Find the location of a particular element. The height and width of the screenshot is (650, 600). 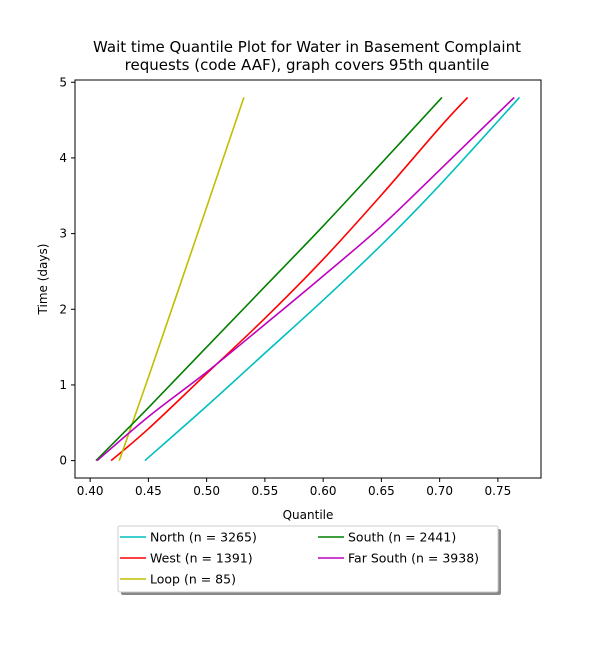

legend-label: North (n = 3265) is located at coordinates (203, 537).